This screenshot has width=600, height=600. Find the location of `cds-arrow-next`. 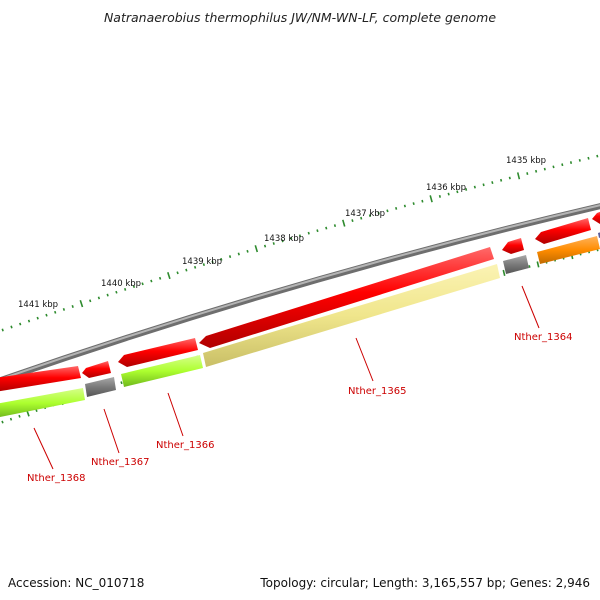

cds-arrow-next is located at coordinates (596, 217).